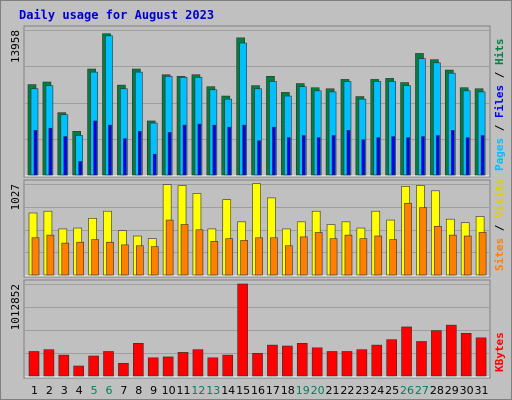 This screenshot has width=512, height=400. I want to click on legend-item-pages: Pages, so click(499, 154).